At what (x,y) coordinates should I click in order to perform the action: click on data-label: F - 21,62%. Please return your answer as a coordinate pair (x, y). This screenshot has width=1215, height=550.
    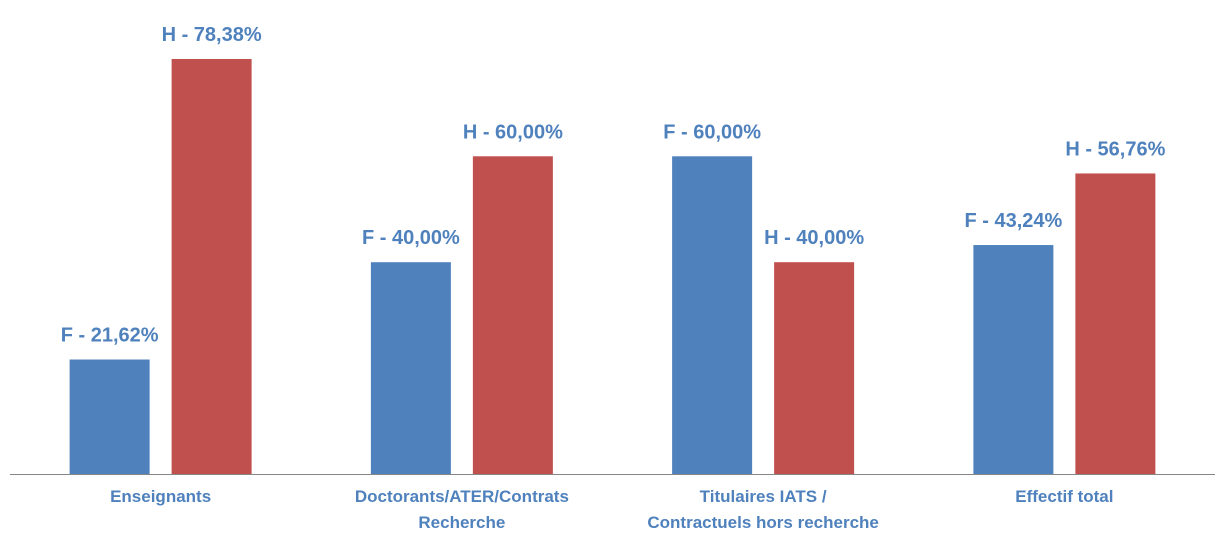
    Looking at the image, I should click on (110, 336).